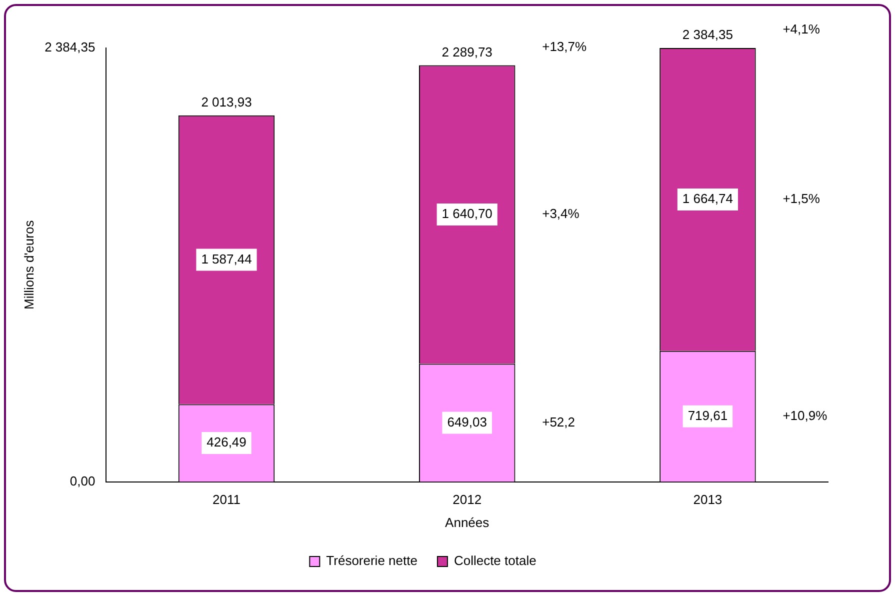  Describe the element at coordinates (805, 415) in the screenshot. I see `annotation: +10,9%` at that location.